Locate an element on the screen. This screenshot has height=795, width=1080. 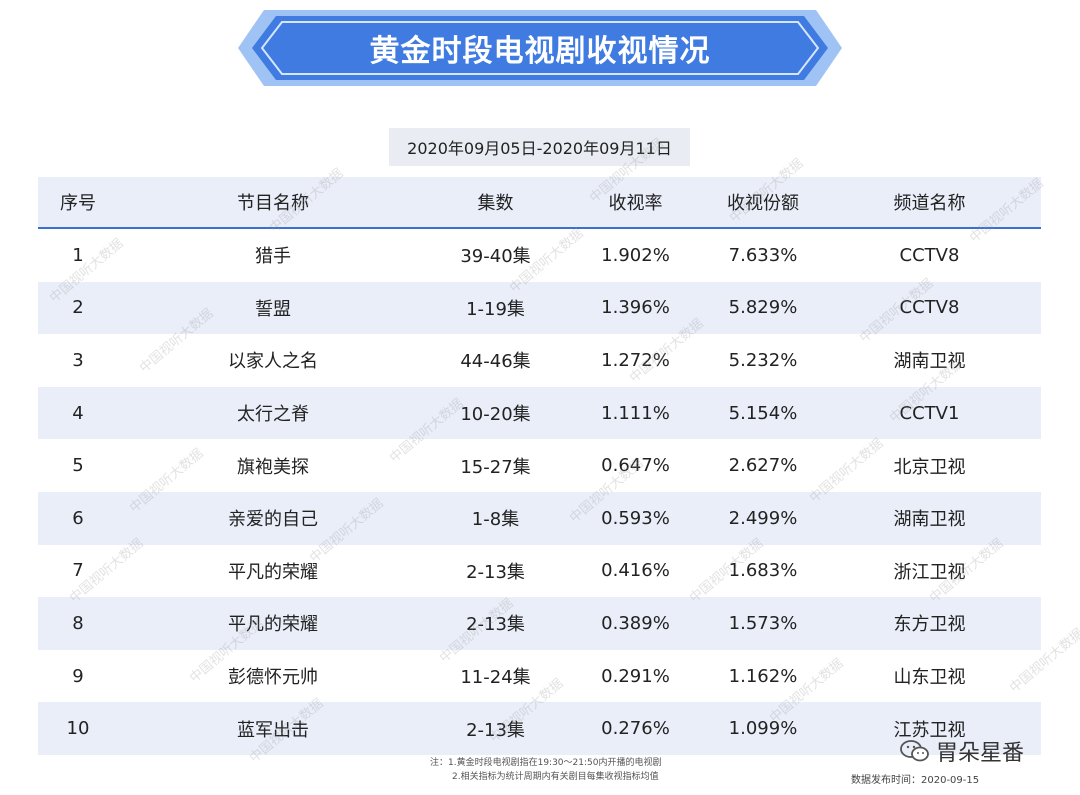
table-row: 2 誓盟 1-19集 1.396% 5.829% CCTV8 is located at coordinates (539, 308).